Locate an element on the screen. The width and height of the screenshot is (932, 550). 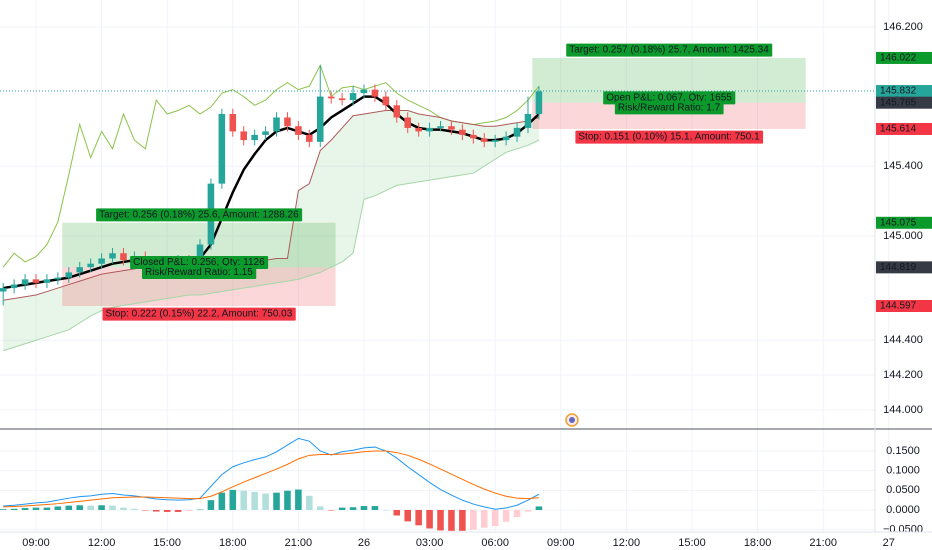
x-tick-label: 12:00 is located at coordinates (627, 543).